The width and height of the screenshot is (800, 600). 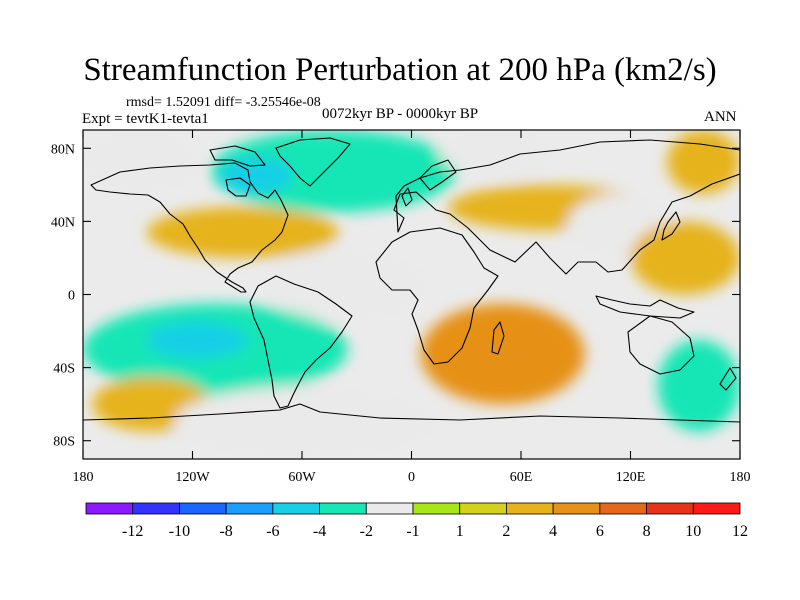 I want to click on coast-south-america, so click(x=301, y=342).